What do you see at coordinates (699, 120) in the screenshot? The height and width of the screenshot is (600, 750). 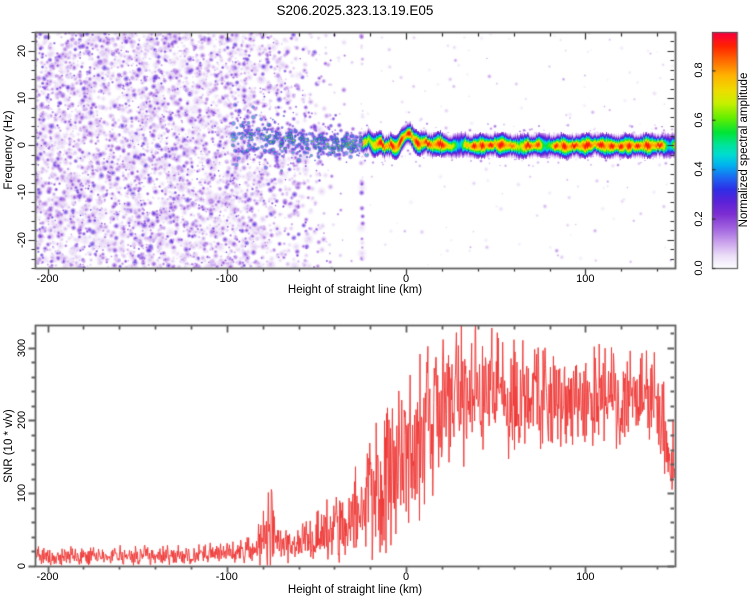 I see `tick-label: 0.6` at bounding box center [699, 120].